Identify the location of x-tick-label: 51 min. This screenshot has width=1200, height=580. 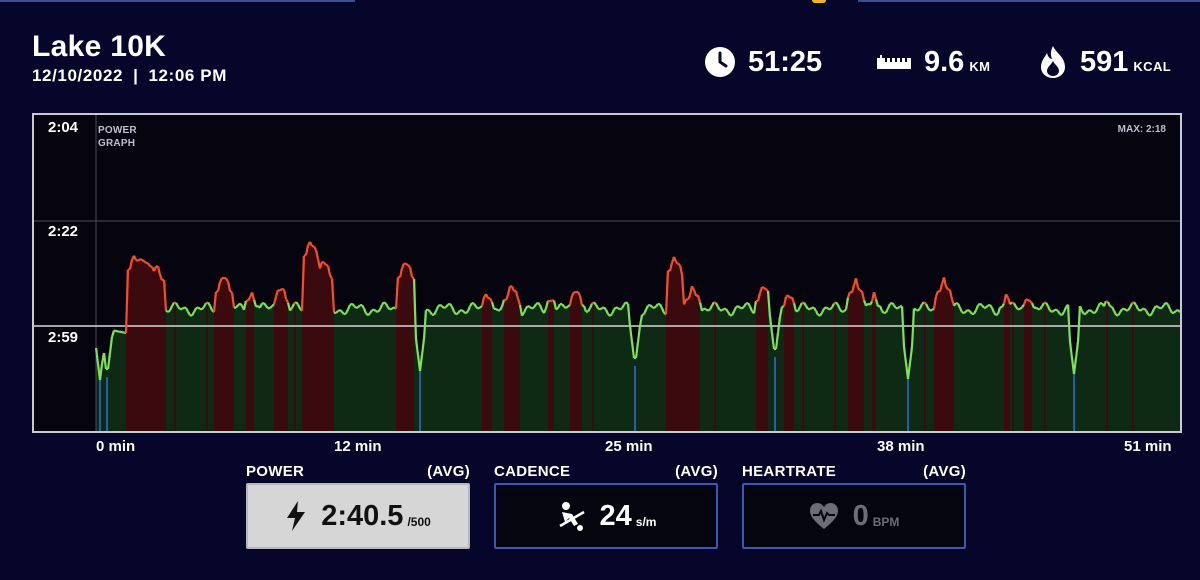
(1148, 446).